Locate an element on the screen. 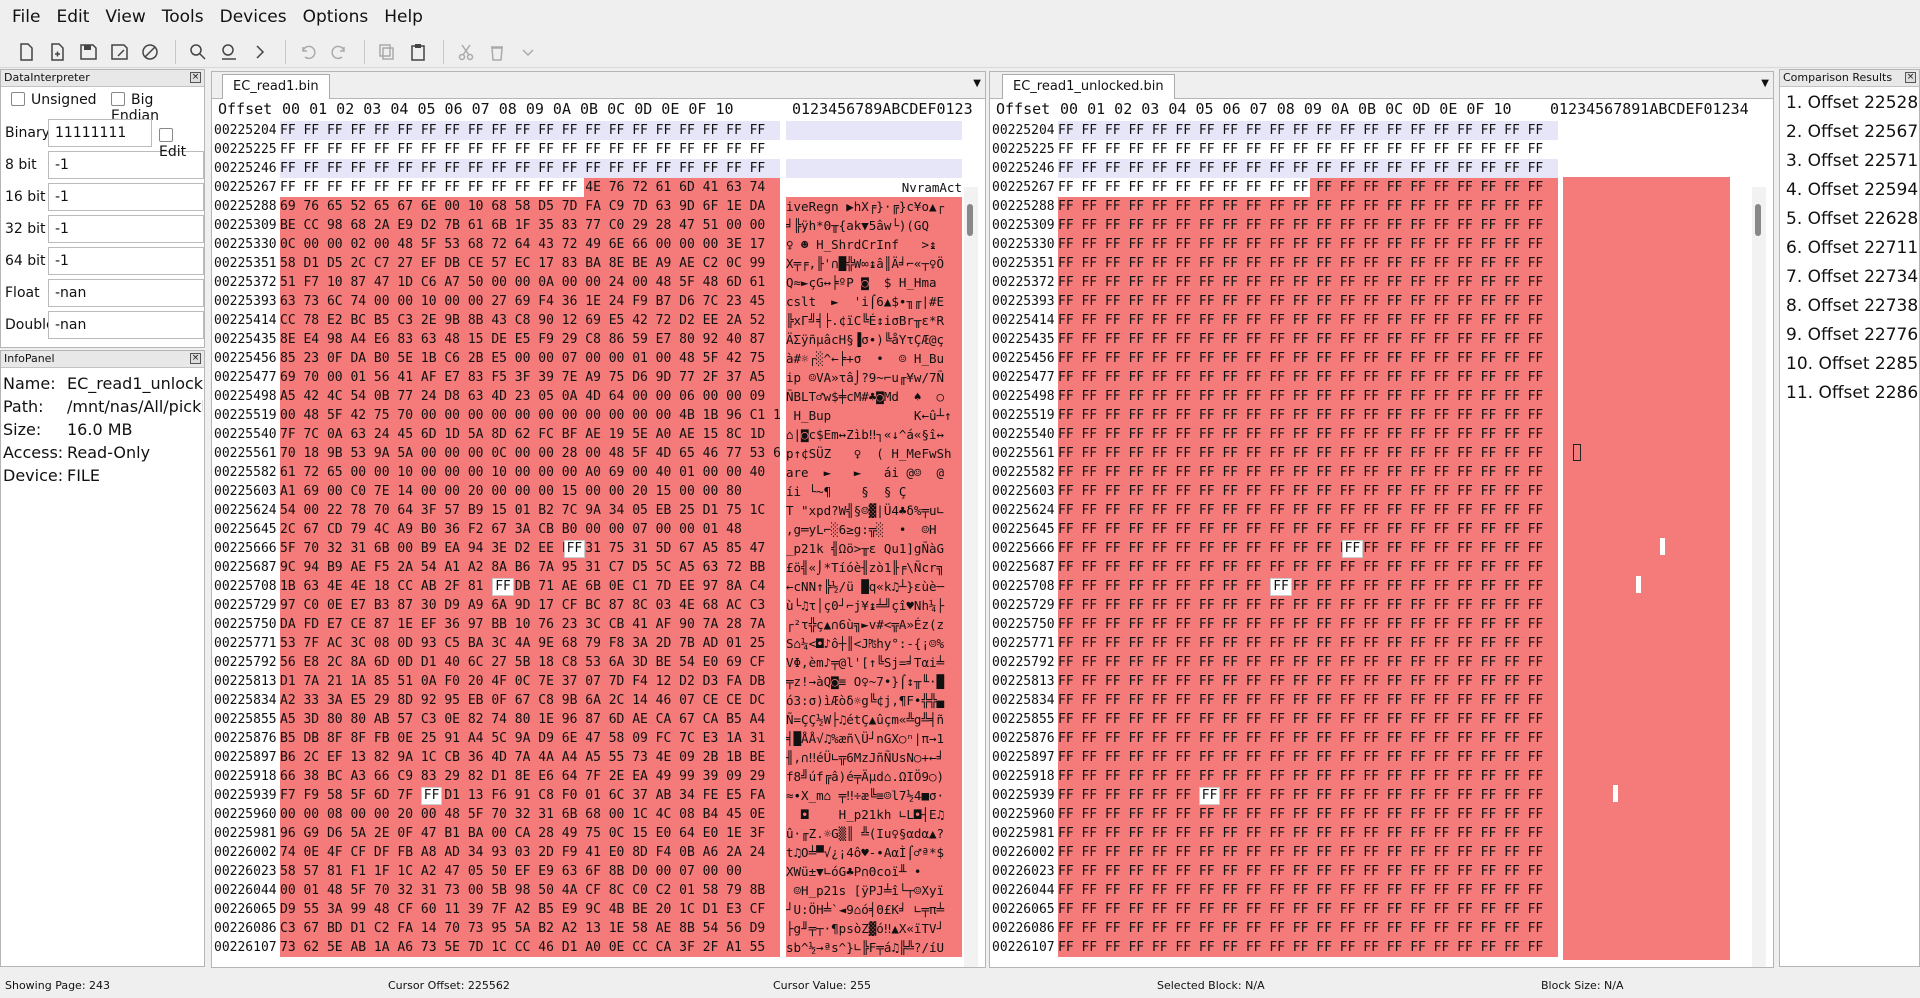 Image resolution: width=1920 pixels, height=998 pixels. comparison-result-item: 1. Offset 225280 is located at coordinates (1852, 103).